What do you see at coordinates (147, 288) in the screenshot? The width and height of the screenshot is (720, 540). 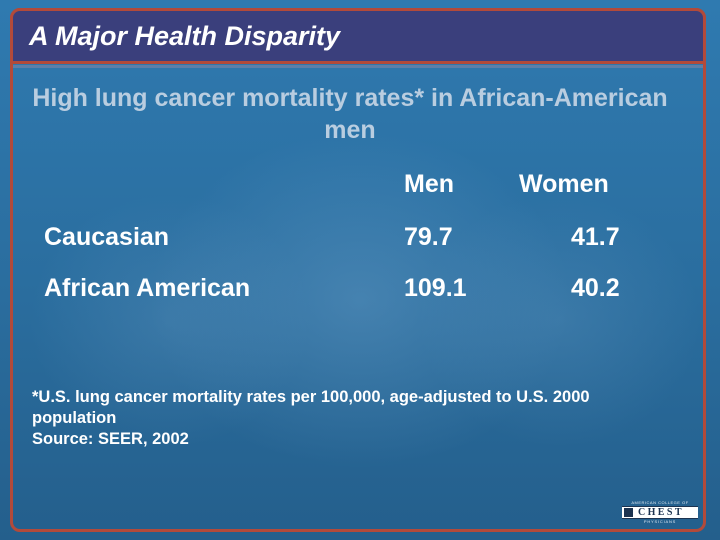 I see `row-label-african-american: African American` at bounding box center [147, 288].